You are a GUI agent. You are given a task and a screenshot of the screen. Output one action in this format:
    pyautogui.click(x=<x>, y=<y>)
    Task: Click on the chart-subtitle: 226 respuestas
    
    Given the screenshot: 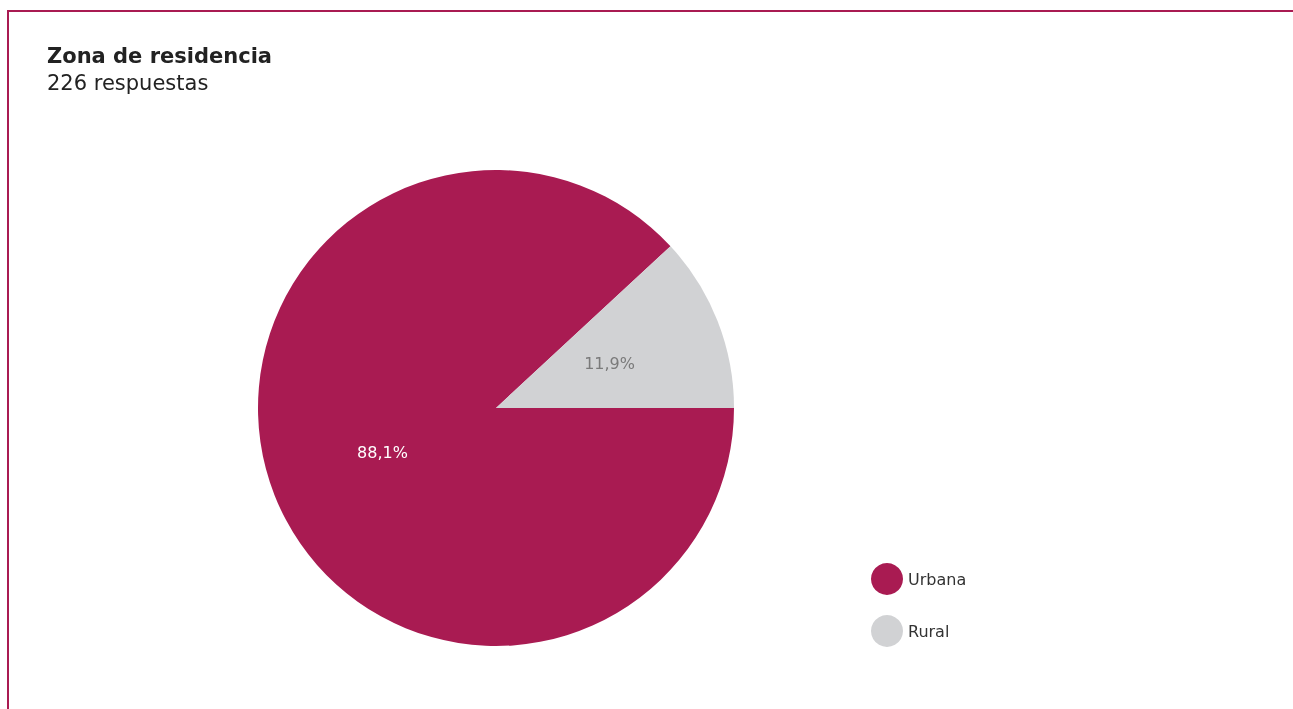 What is the action you would take?
    pyautogui.click(x=128, y=82)
    